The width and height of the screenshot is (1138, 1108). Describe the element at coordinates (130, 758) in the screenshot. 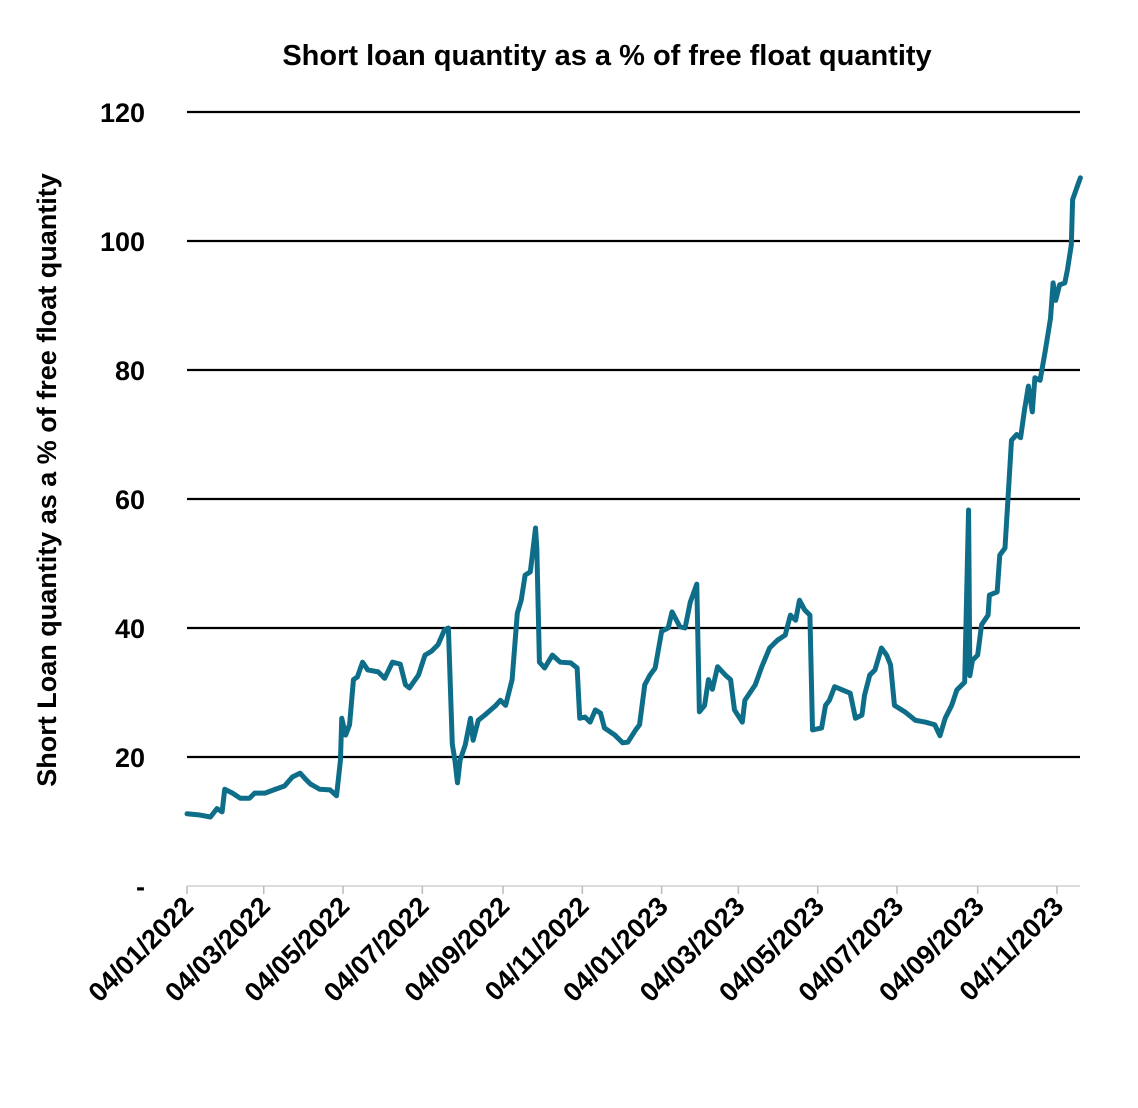

I see `y-tick-label: 20` at that location.